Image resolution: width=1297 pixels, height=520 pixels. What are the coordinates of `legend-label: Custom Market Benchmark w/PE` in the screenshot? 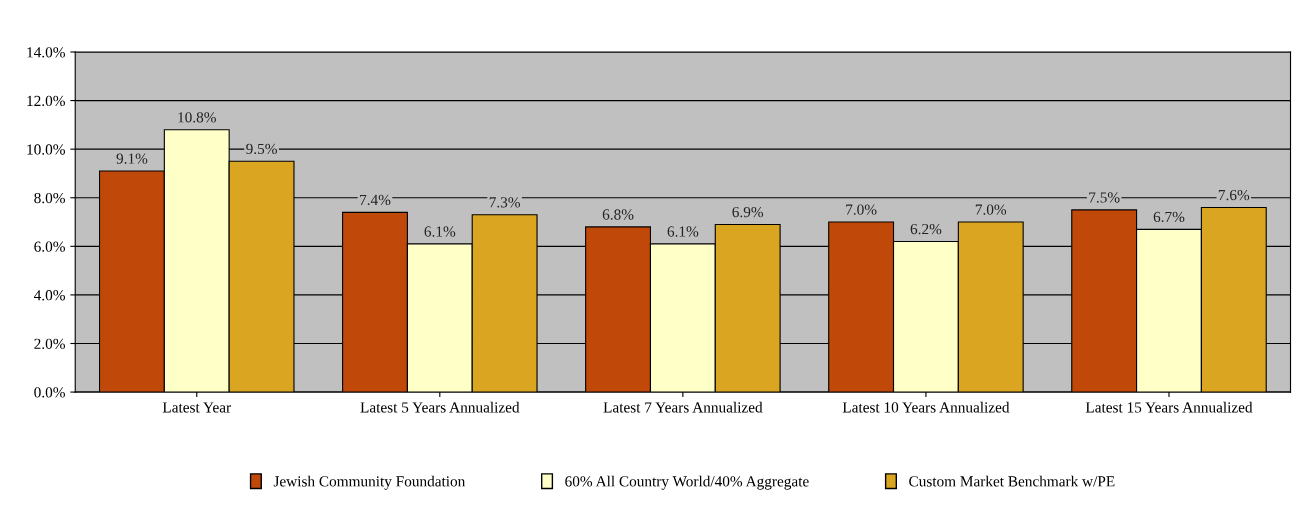 It's located at (1012, 481).